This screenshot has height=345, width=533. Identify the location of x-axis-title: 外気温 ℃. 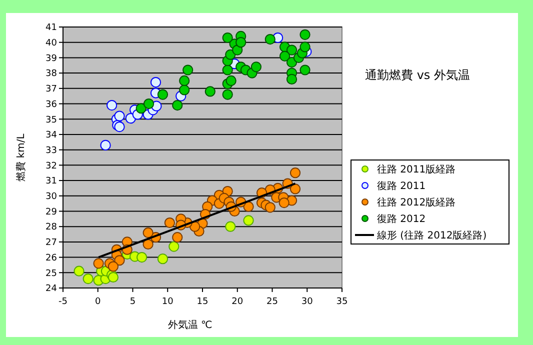
(190, 325).